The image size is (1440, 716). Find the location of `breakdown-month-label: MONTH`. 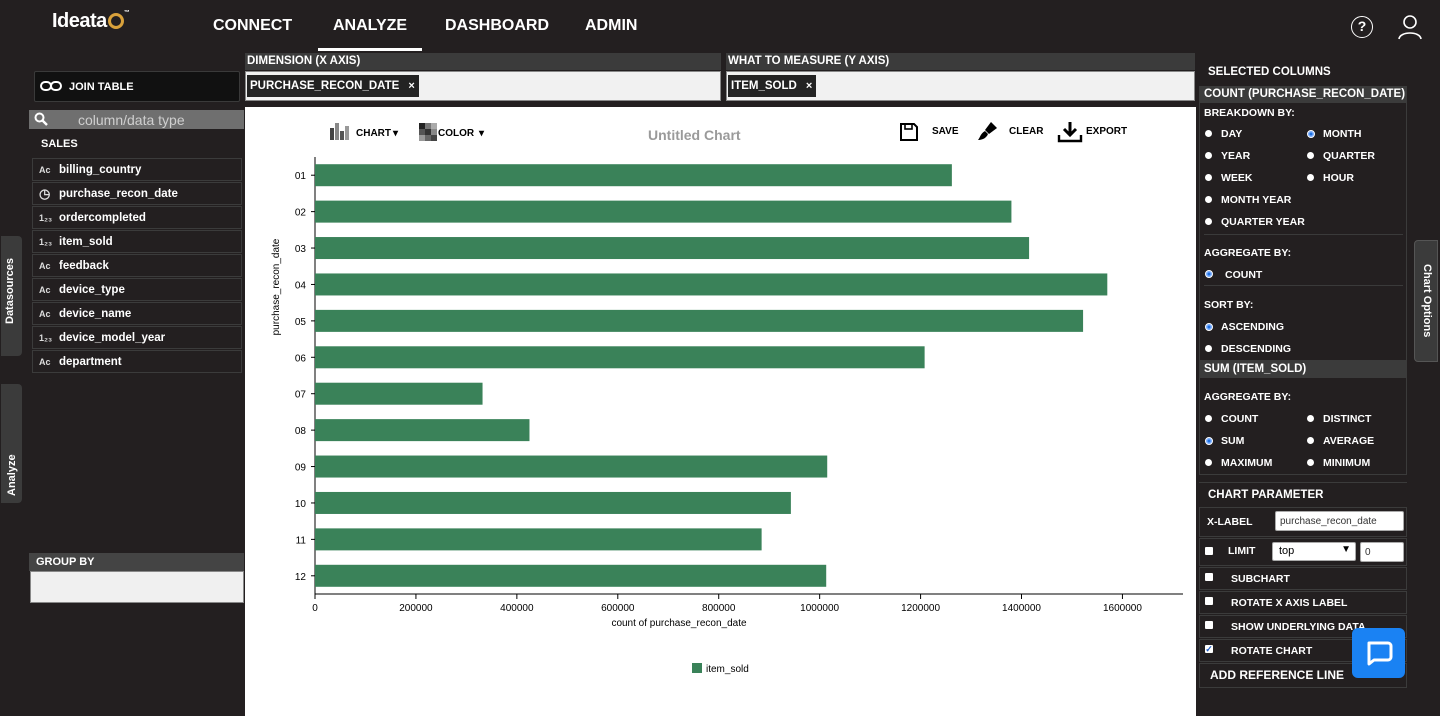

breakdown-month-label: MONTH is located at coordinates (1342, 134).